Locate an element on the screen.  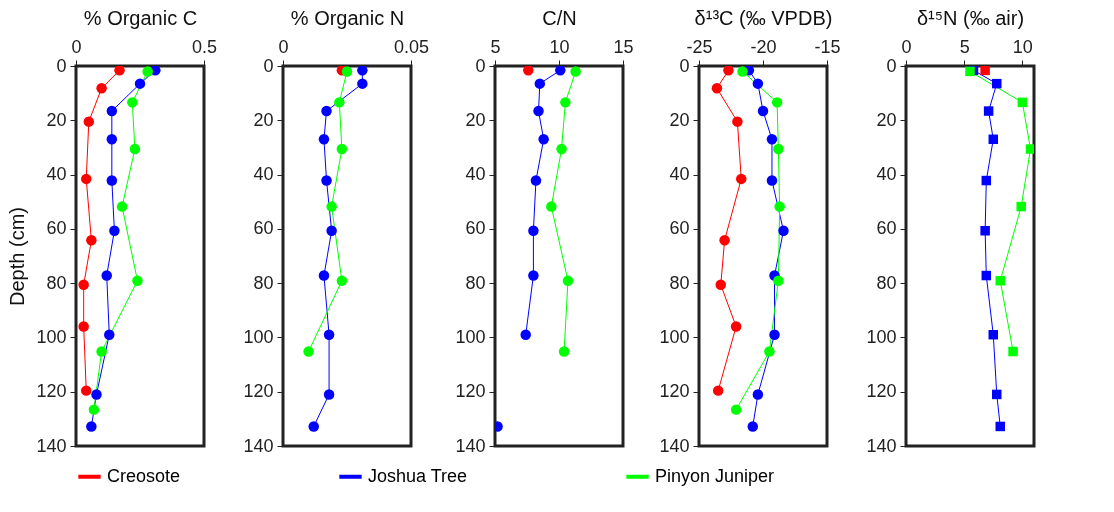
x-axis-title: δ¹⁵N (‰ air) is located at coordinates (970, 17).